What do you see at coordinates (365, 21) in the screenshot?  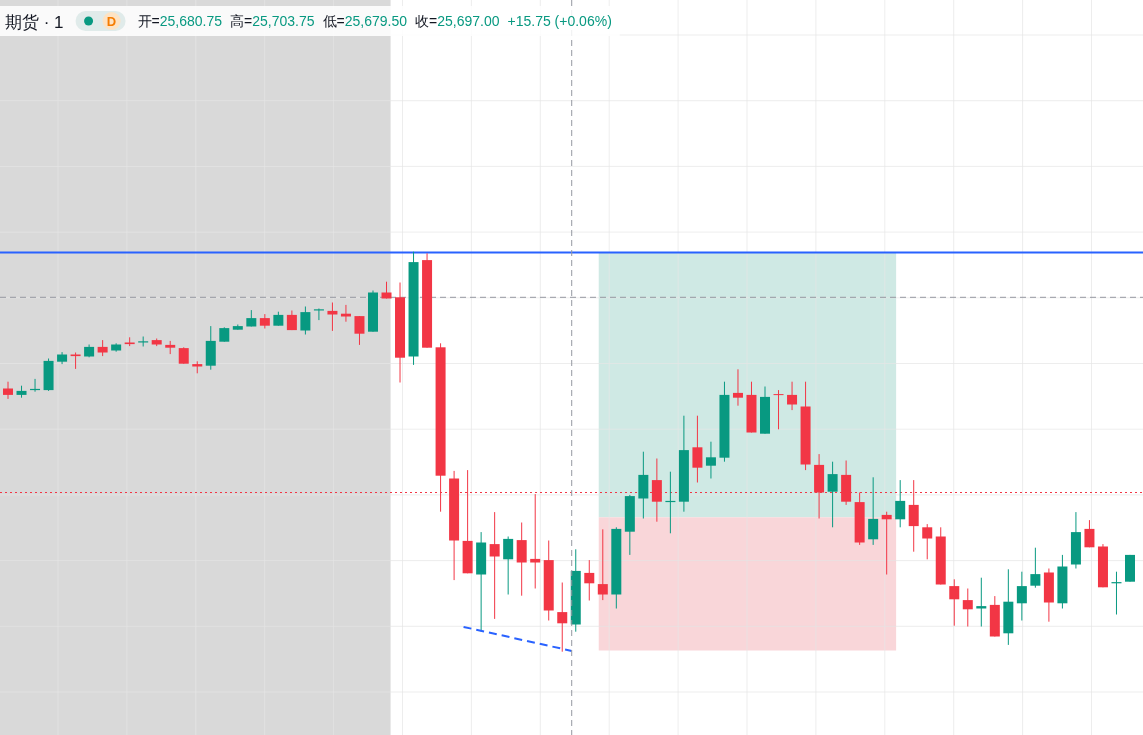 I see `text: 低=25,679.50` at bounding box center [365, 21].